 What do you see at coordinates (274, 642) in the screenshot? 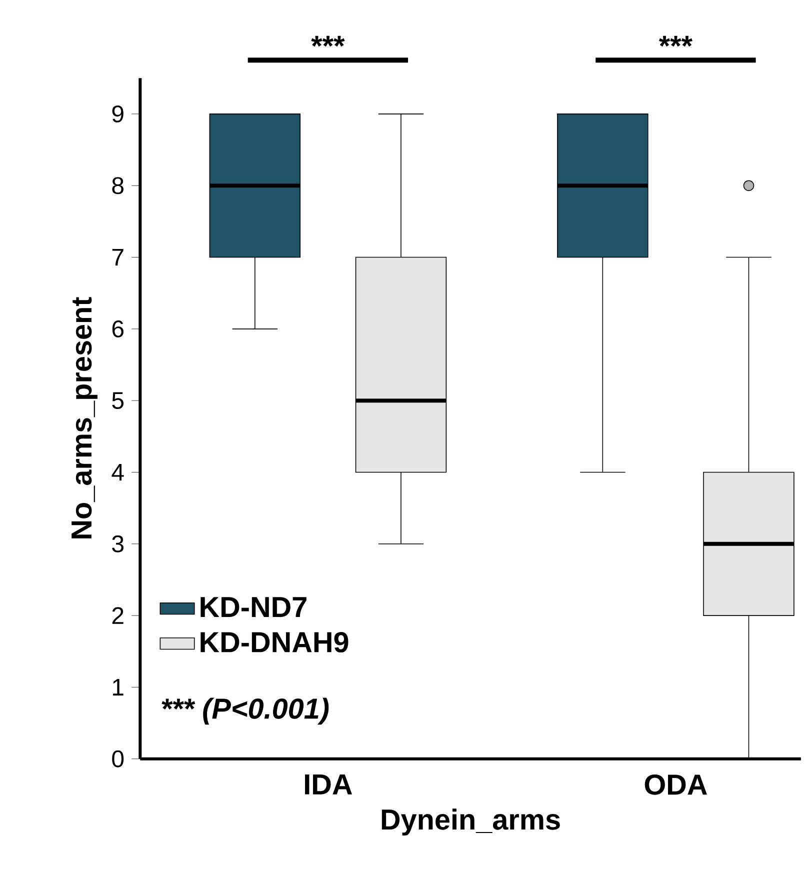
I see `legend-label: KD-DNAH9` at bounding box center [274, 642].